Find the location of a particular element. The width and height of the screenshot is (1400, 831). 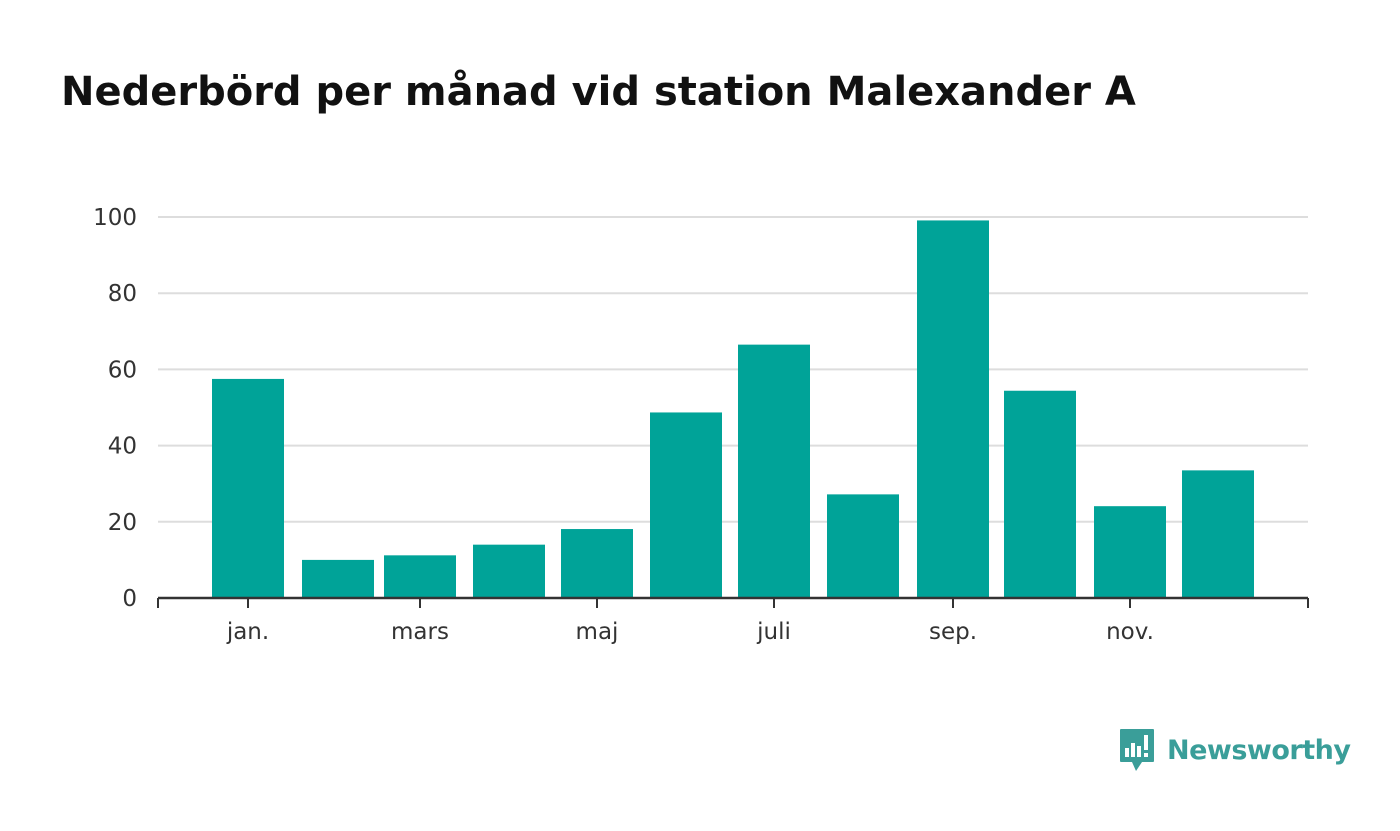

bar-jan is located at coordinates (248, 488).